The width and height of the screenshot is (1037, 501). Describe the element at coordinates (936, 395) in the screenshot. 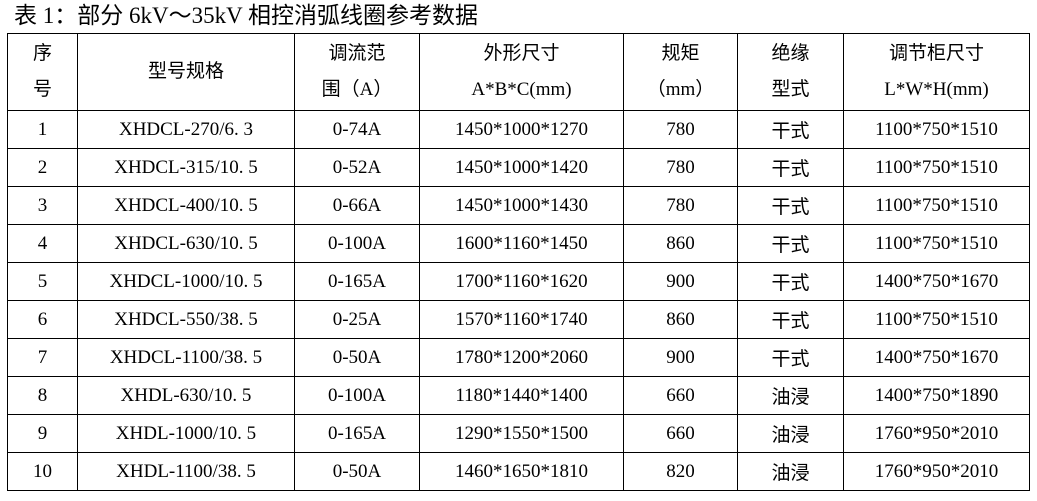

I see `table-cell: 1400*750*1890` at that location.